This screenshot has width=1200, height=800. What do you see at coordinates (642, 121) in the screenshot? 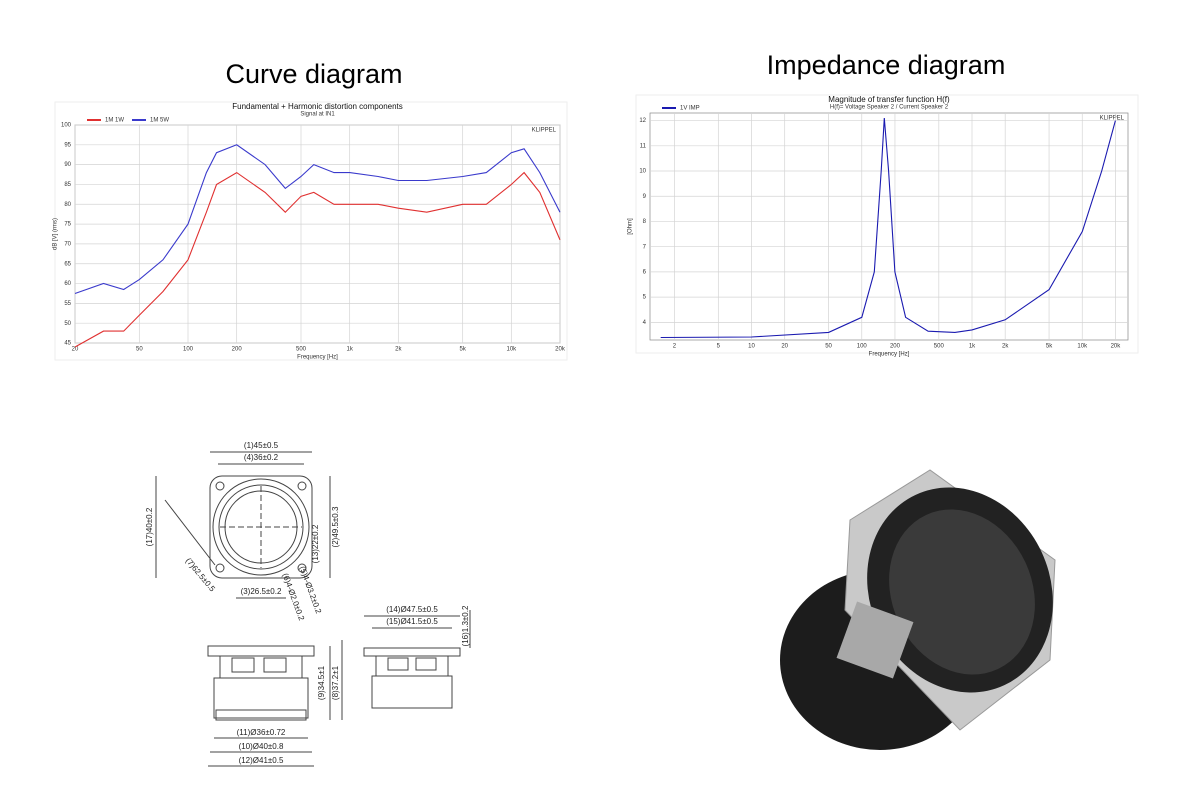
I see `y-tick-label: 12` at bounding box center [642, 121].